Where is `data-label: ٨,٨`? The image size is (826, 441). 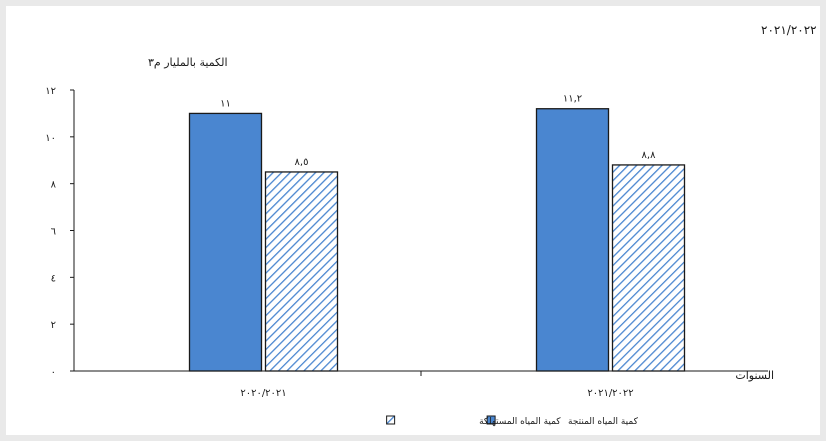 data-label: ٨,٨ is located at coordinates (649, 155).